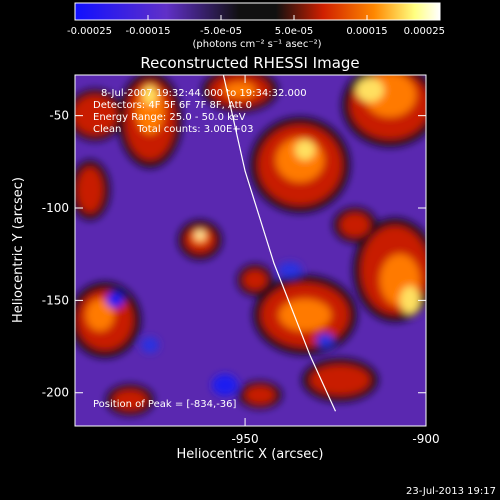  I want to click on colorbar-frame, so click(257, 11).